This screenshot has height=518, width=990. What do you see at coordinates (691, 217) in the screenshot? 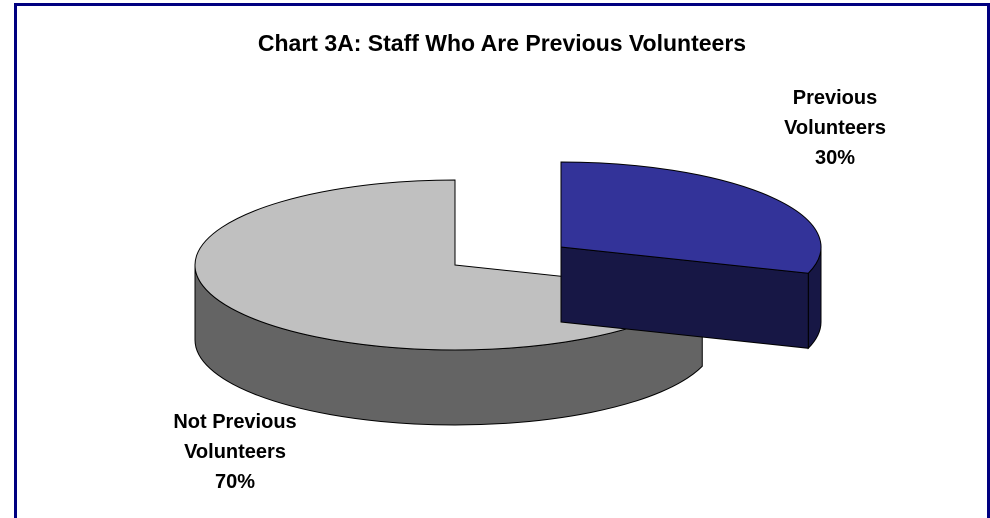
I see `pie-slice-previous` at bounding box center [691, 217].